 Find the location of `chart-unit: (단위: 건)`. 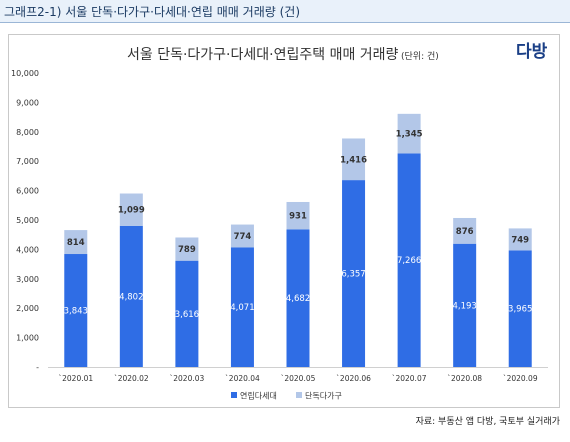

chart-unit: (단위: 건) is located at coordinates (420, 56).